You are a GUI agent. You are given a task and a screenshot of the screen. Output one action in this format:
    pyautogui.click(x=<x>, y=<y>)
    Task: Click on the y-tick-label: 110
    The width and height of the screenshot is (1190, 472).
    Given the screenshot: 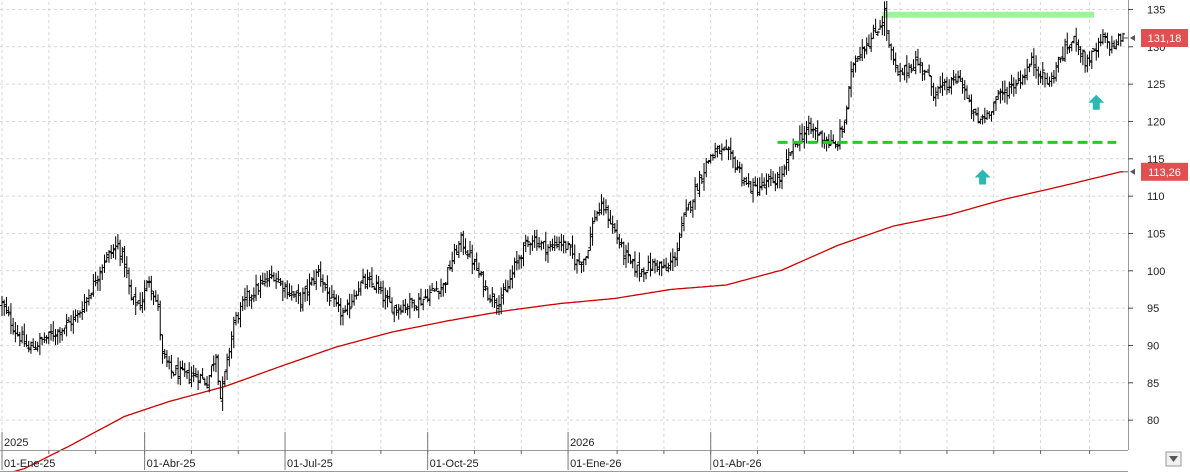 What is the action you would take?
    pyautogui.click(x=1156, y=197)
    